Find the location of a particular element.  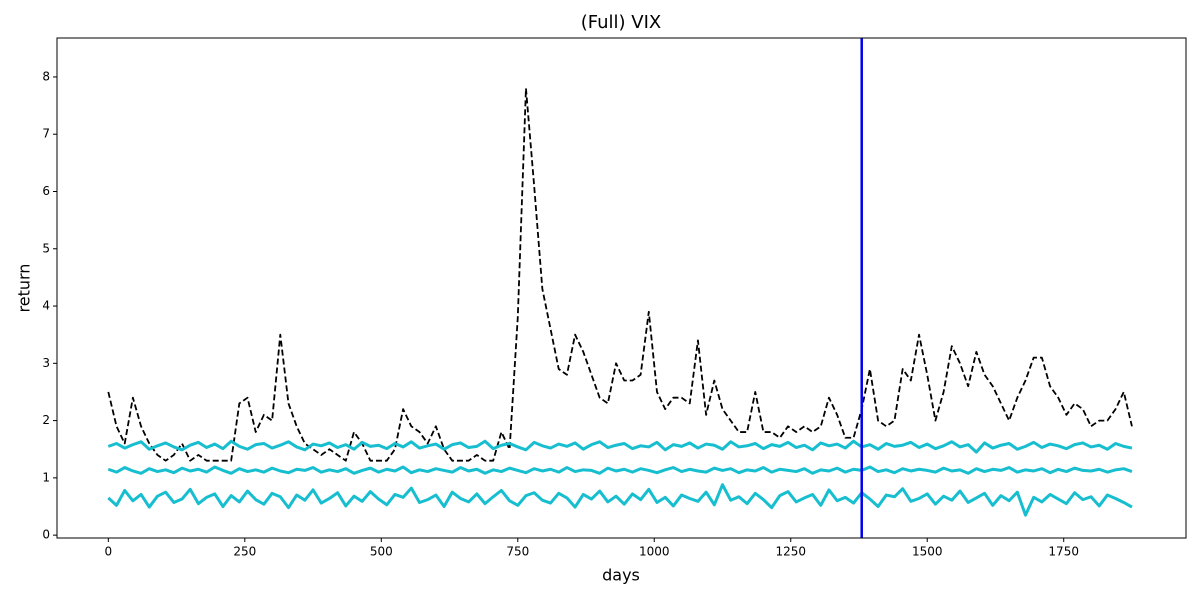

y-tick-label: 5 is located at coordinates (46, 248).